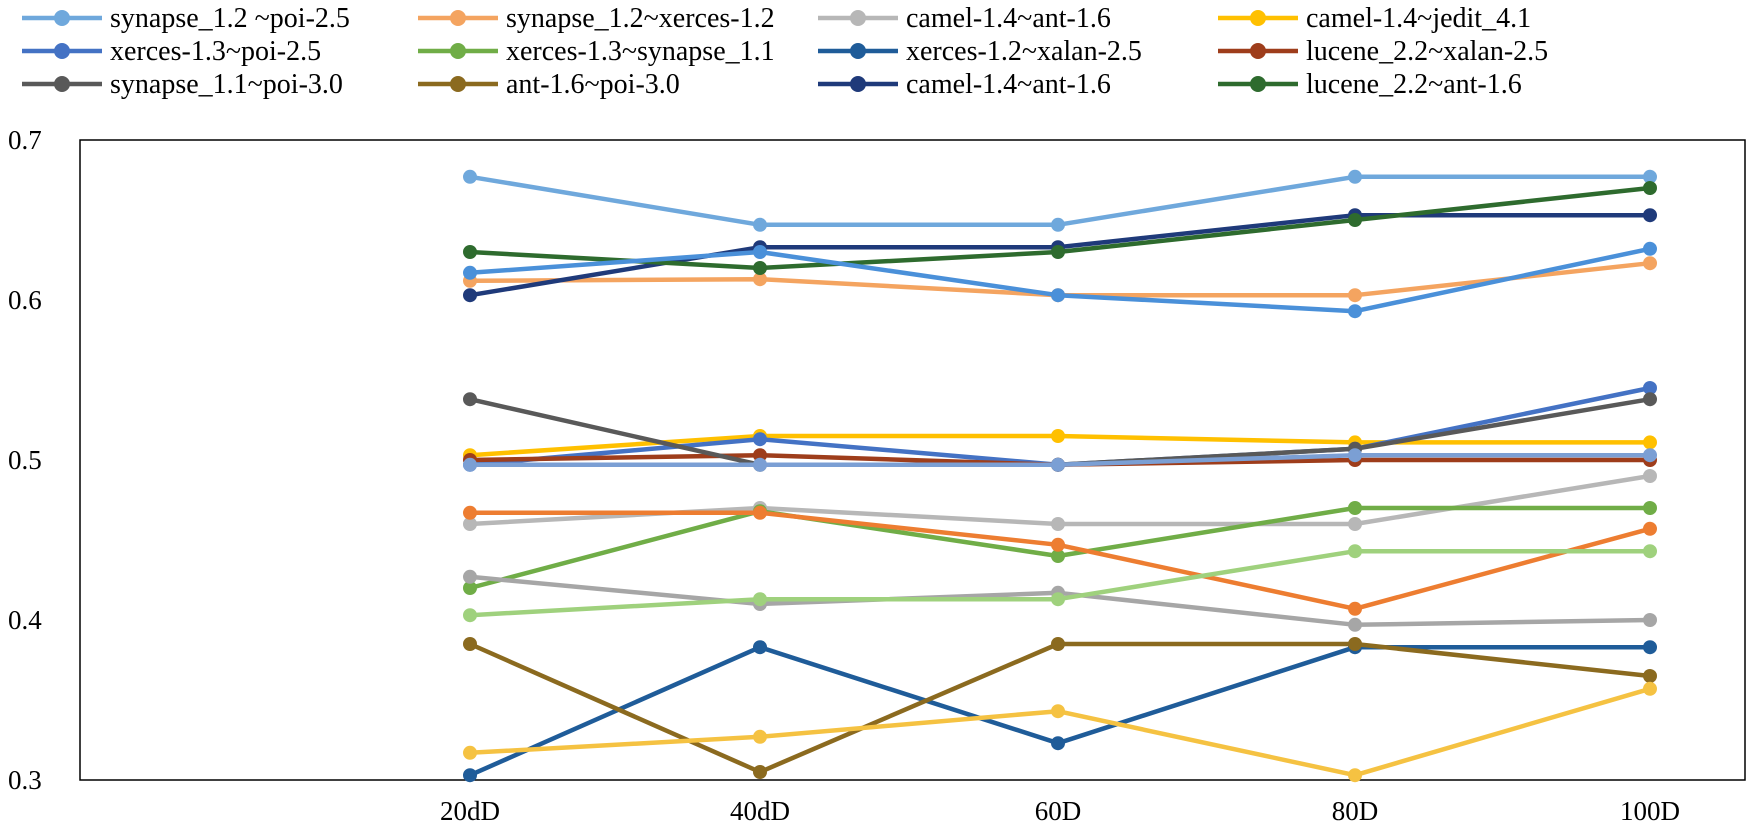 The image size is (1750, 829). I want to click on legend-item: xerces-1.3~poi-2.5, so click(171, 51).